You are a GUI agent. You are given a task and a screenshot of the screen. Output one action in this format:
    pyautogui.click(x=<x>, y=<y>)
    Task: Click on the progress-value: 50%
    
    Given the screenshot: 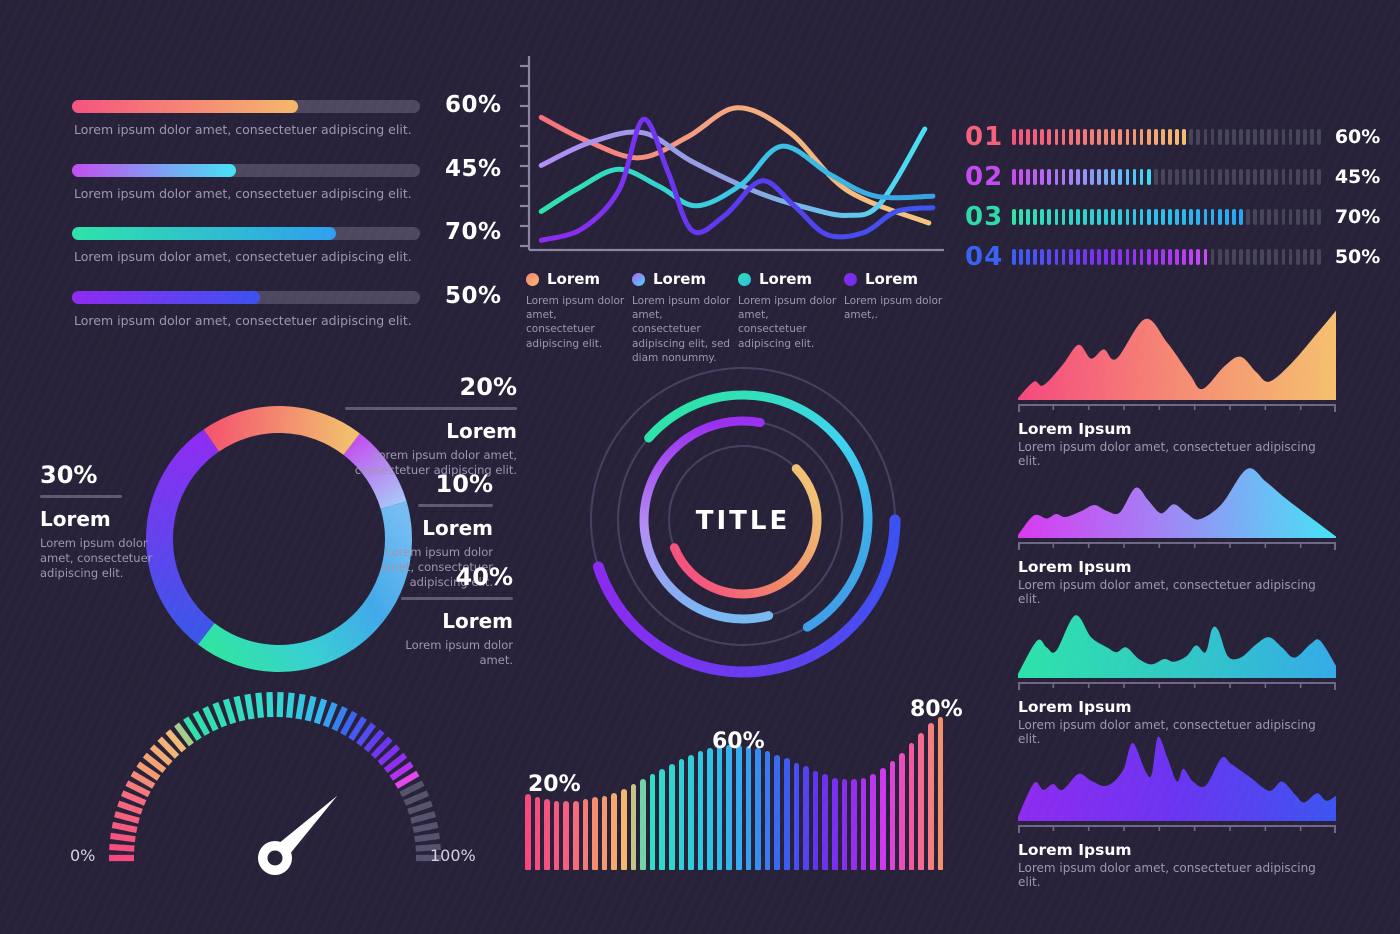 What is the action you would take?
    pyautogui.click(x=473, y=296)
    